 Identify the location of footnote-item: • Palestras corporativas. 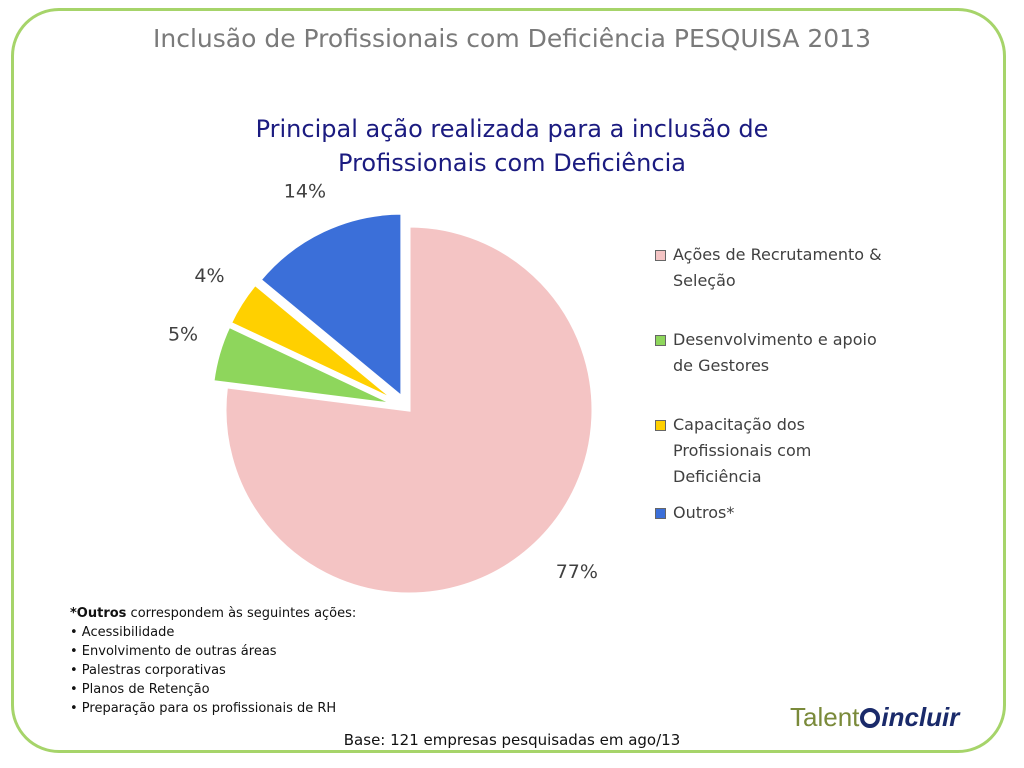
(148, 670).